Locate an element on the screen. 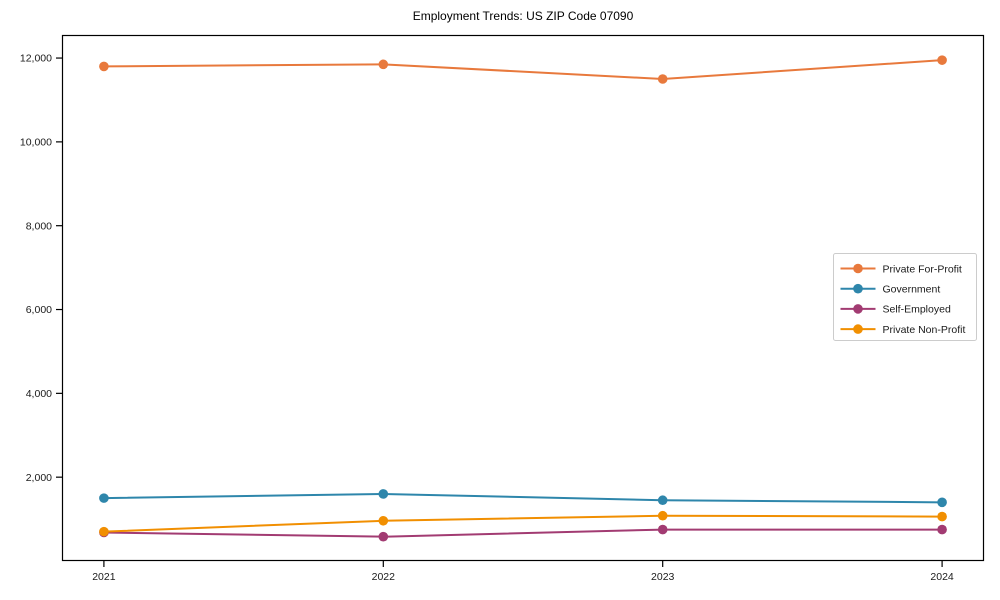  x-axis-tick-label: 2023 is located at coordinates (663, 577).